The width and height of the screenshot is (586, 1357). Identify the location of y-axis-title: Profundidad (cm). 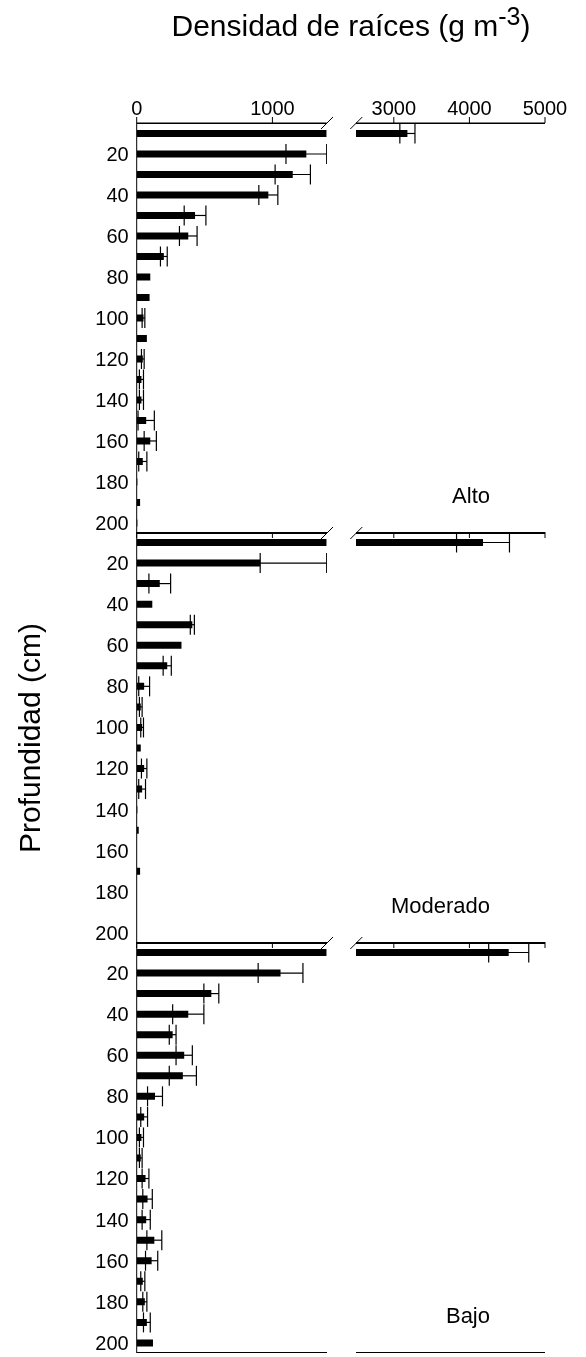
(30, 737).